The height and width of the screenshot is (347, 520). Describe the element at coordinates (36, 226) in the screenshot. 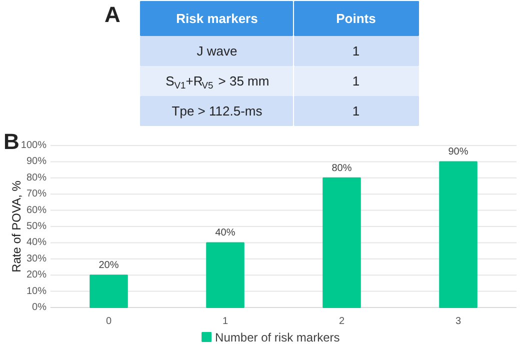

I see `y-tick-label: 50%` at that location.